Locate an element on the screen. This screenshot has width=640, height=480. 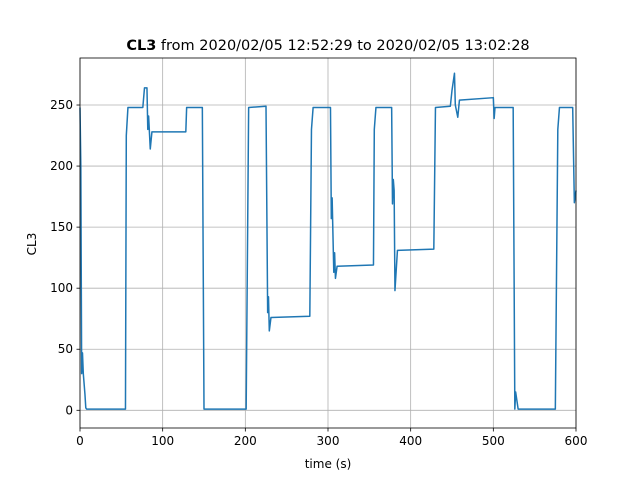
y-axis-label: CL3 is located at coordinates (32, 244).